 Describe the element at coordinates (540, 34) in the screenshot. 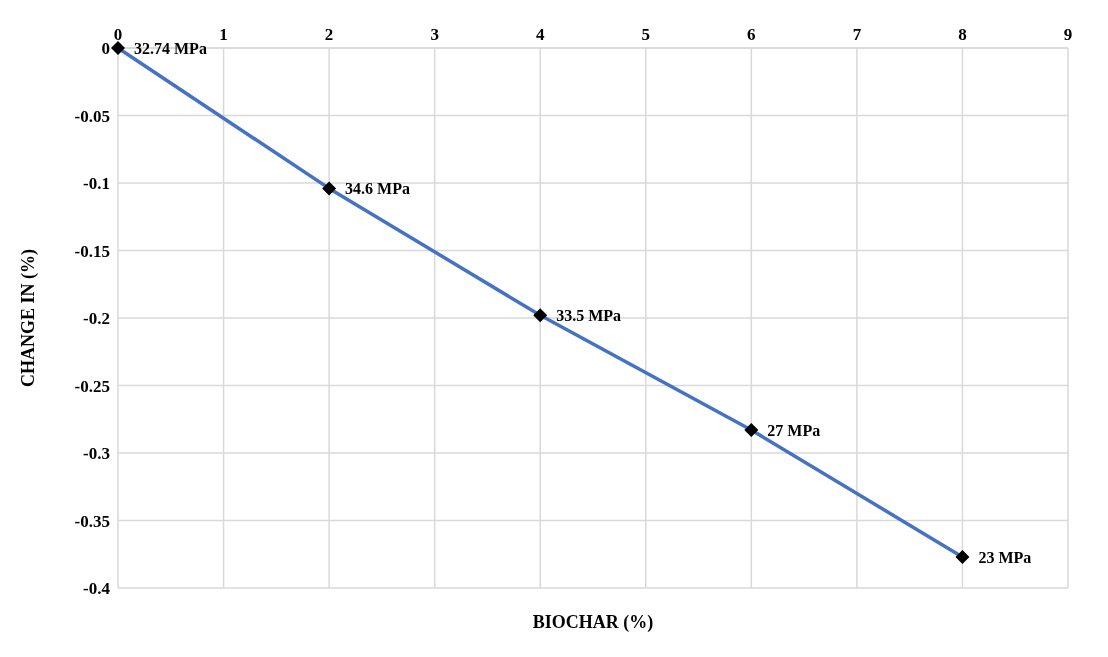

I see `x-tick-label: 4` at that location.